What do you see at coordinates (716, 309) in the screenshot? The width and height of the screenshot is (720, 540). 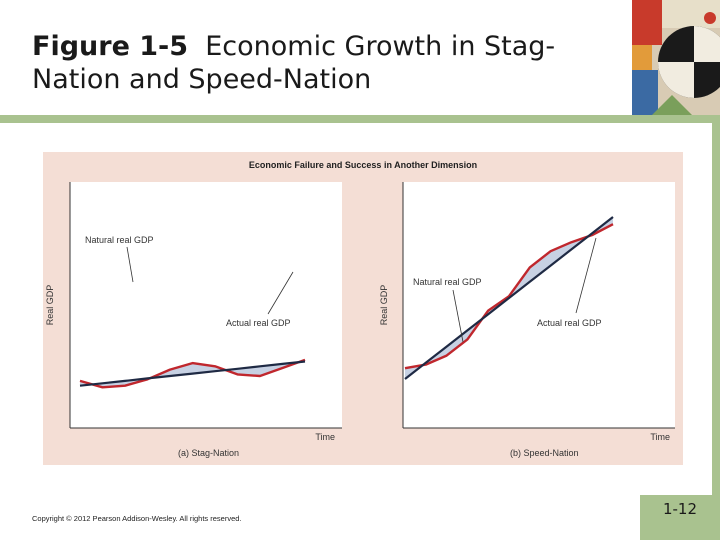 I see `right-accent-bar` at bounding box center [716, 309].